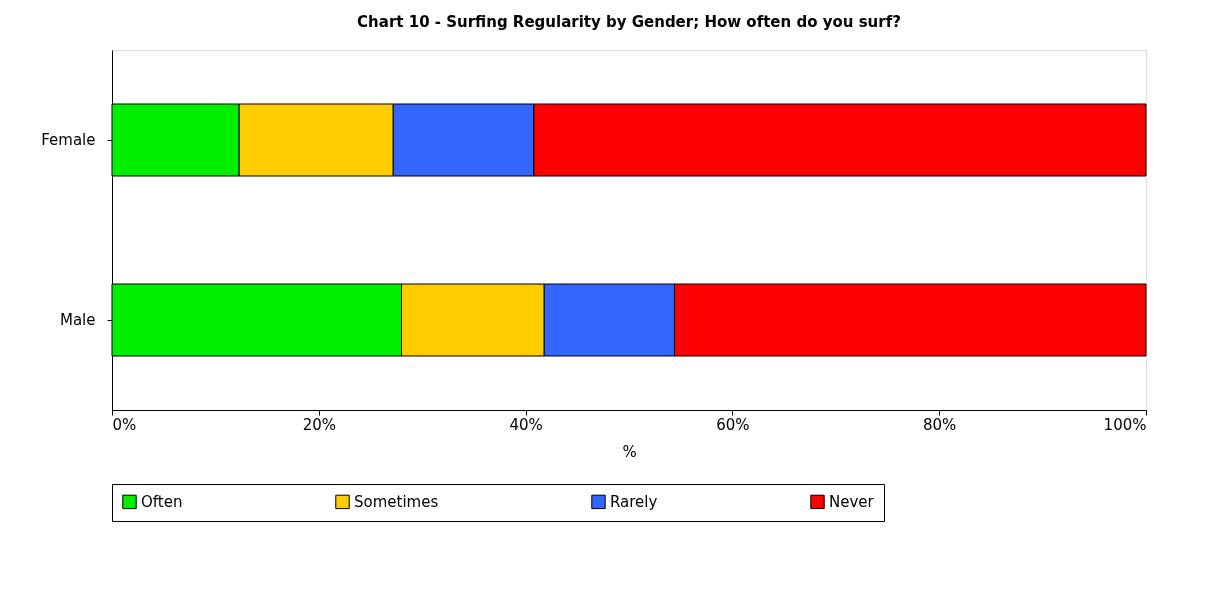 The width and height of the screenshot is (1214, 614). I want to click on x-tick-label: 80%, so click(940, 424).